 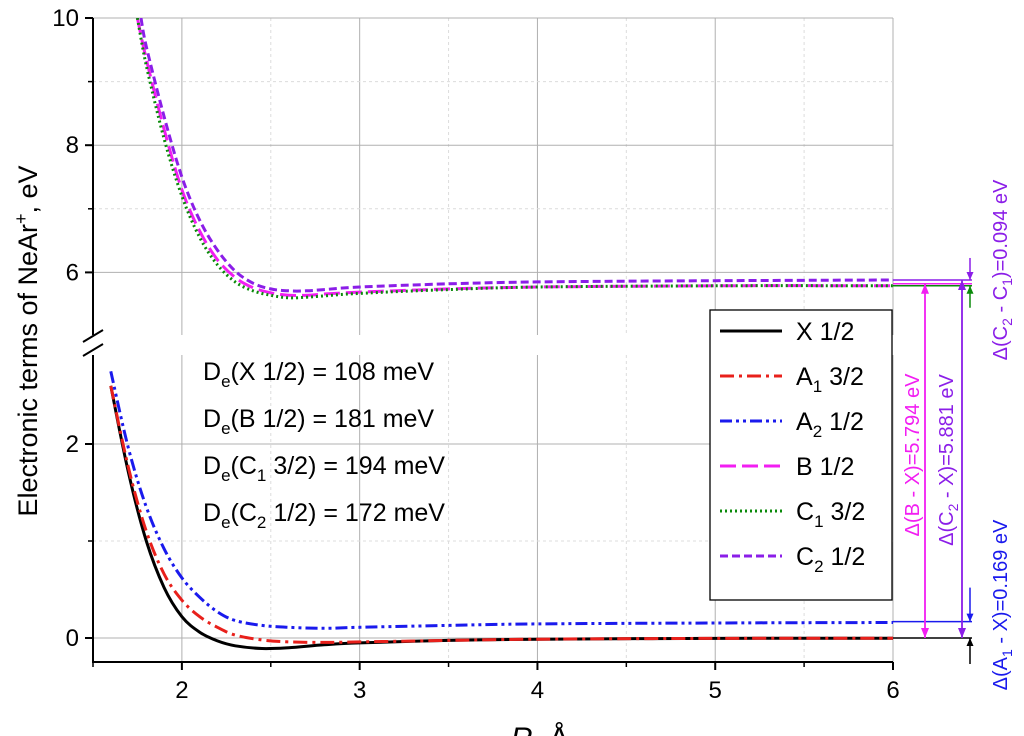 What do you see at coordinates (948, 459) in the screenshot?
I see `gap-label-c2-x: Δ(C2 - X)=5.881 eV` at bounding box center [948, 459].